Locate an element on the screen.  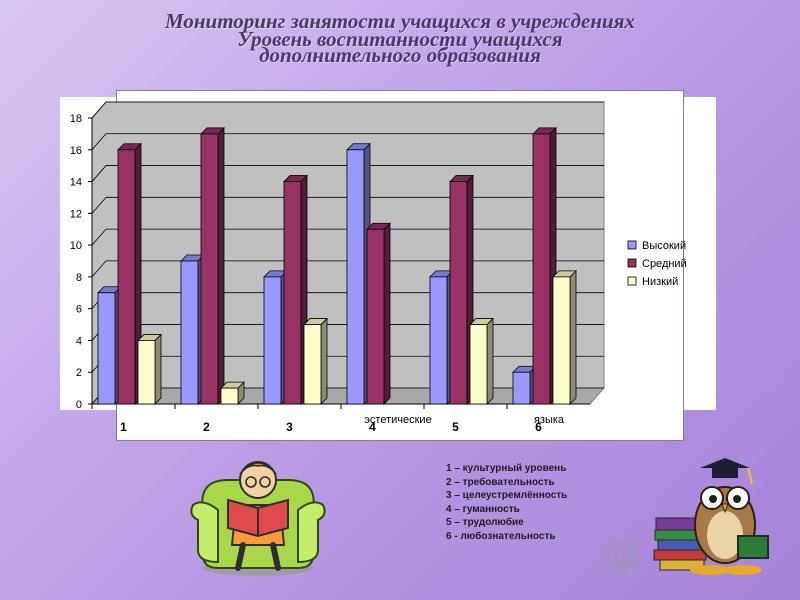
x-category-label: 1 is located at coordinates (123, 427).